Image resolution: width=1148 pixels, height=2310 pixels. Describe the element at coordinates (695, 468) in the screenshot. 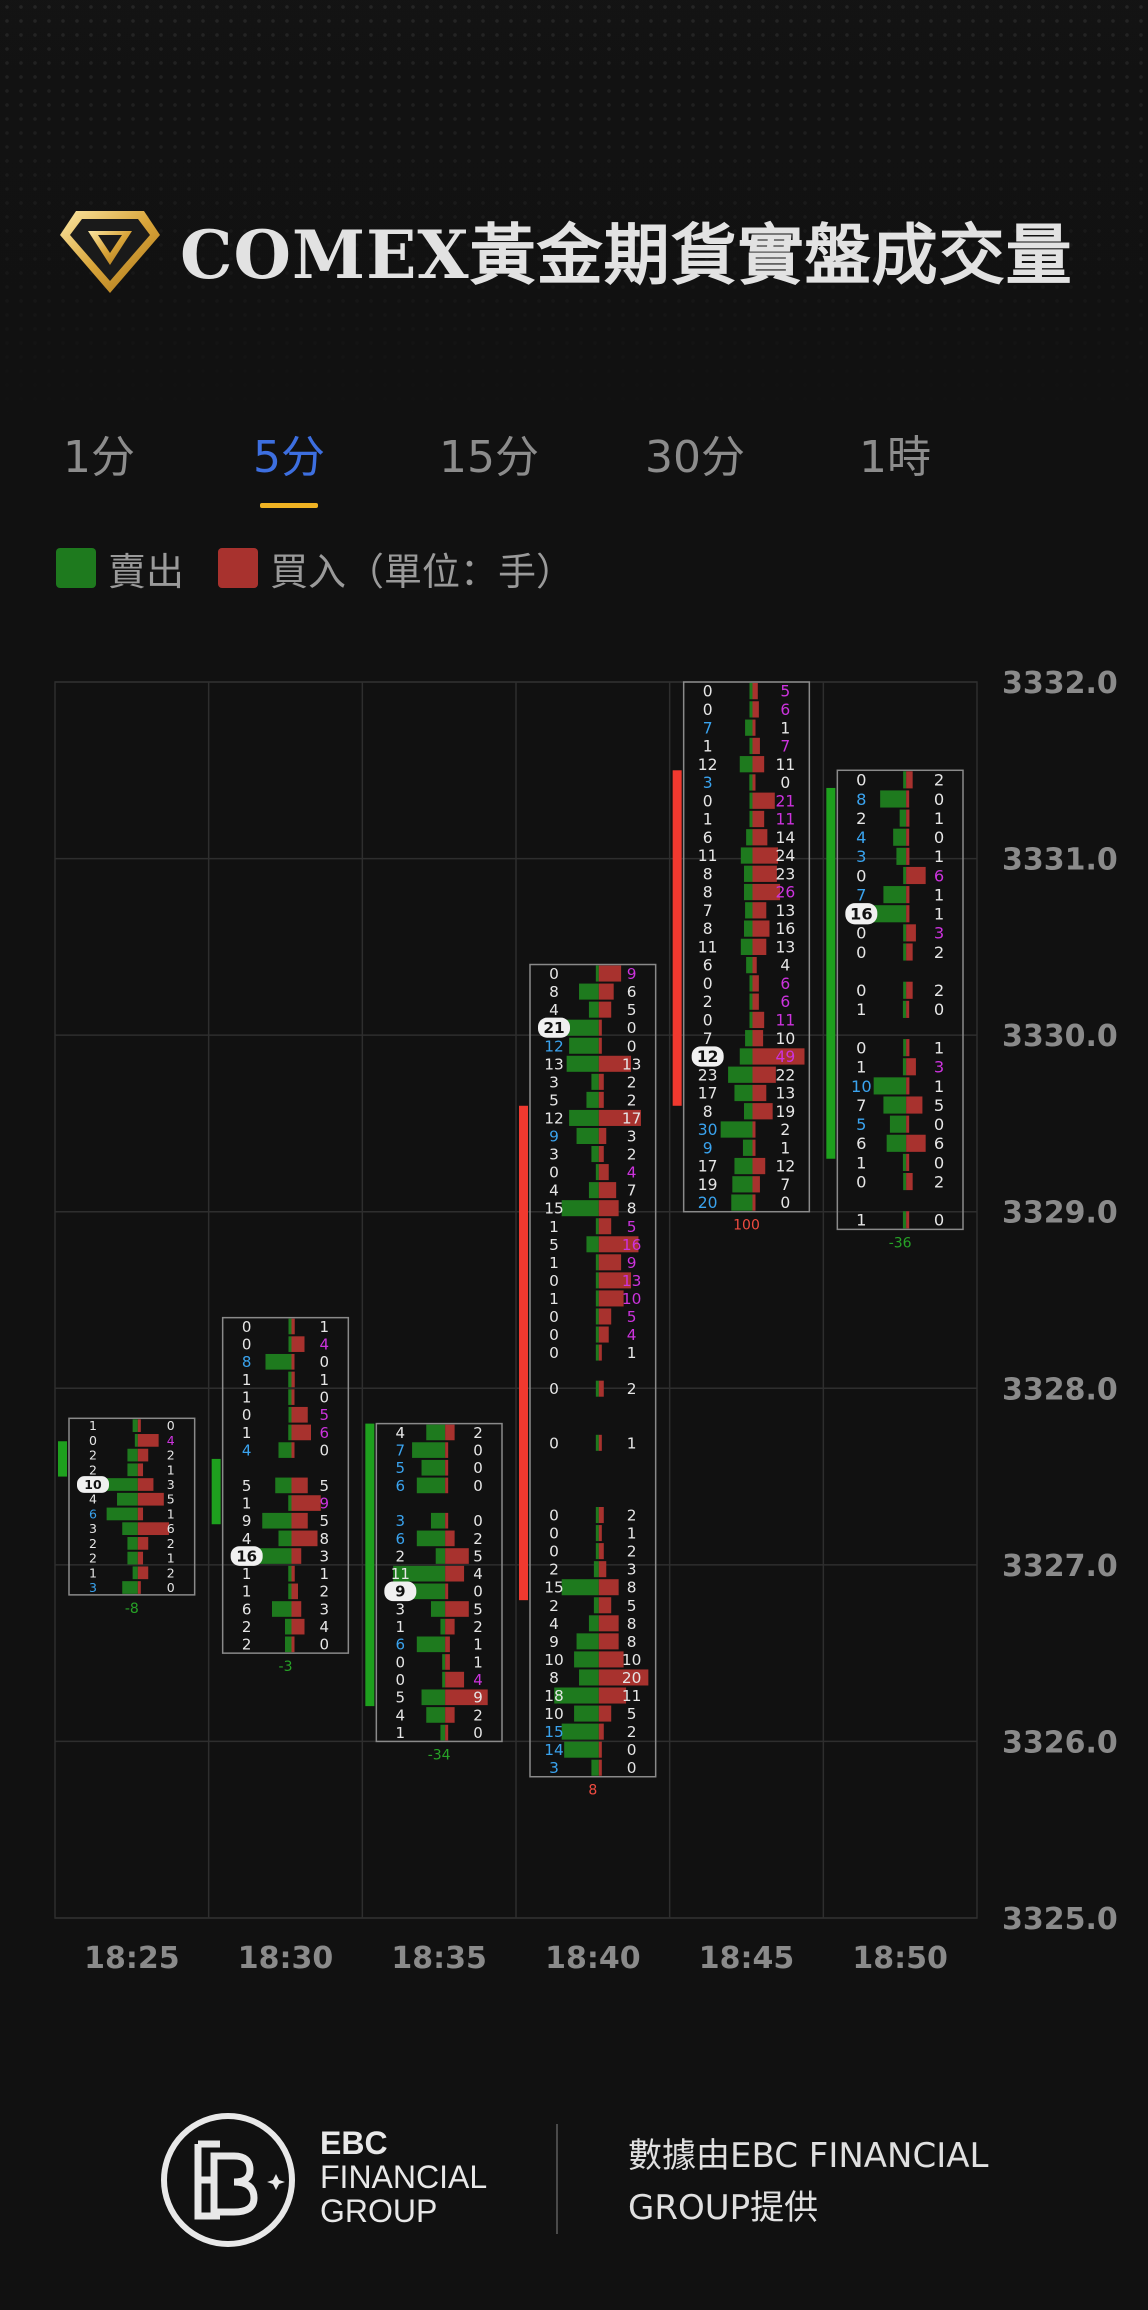

I see `tab-30min: 30分` at that location.